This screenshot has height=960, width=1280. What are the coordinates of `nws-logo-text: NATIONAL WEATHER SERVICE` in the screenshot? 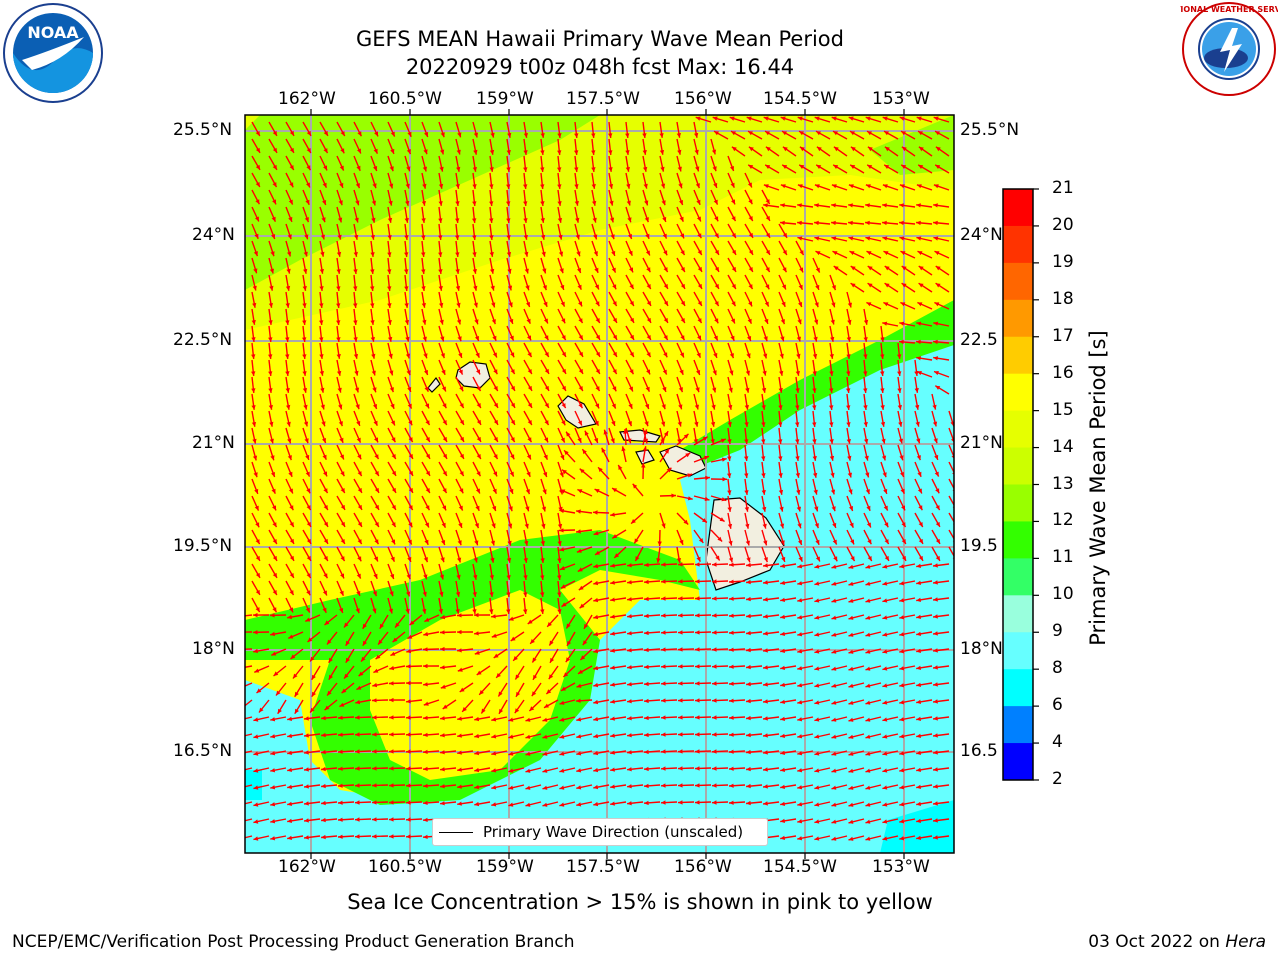 It's located at (1229, 9).